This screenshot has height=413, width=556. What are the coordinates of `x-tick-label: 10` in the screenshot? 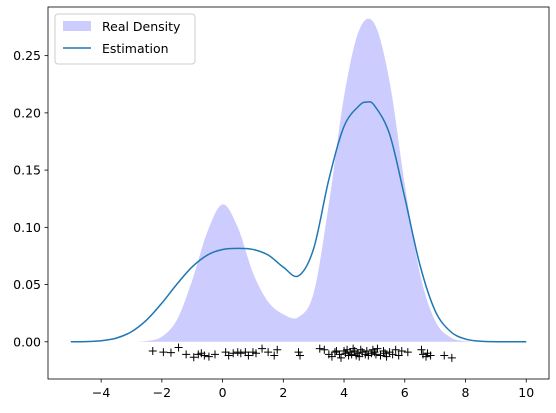 It's located at (526, 392).